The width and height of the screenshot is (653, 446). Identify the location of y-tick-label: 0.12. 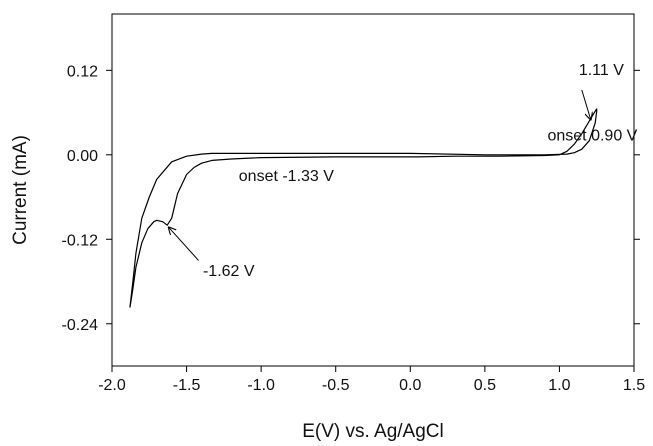
(82, 71).